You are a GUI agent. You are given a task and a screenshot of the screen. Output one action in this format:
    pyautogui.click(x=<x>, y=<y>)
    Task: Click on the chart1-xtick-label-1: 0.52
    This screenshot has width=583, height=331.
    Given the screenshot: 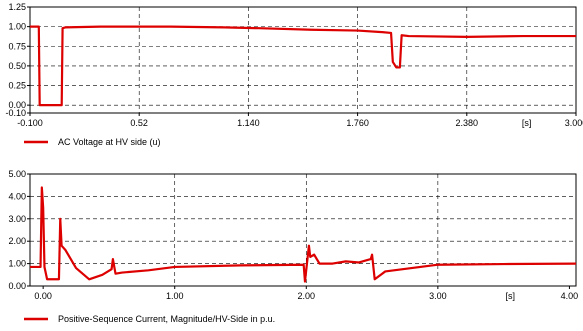 What is the action you would take?
    pyautogui.click(x=139, y=123)
    